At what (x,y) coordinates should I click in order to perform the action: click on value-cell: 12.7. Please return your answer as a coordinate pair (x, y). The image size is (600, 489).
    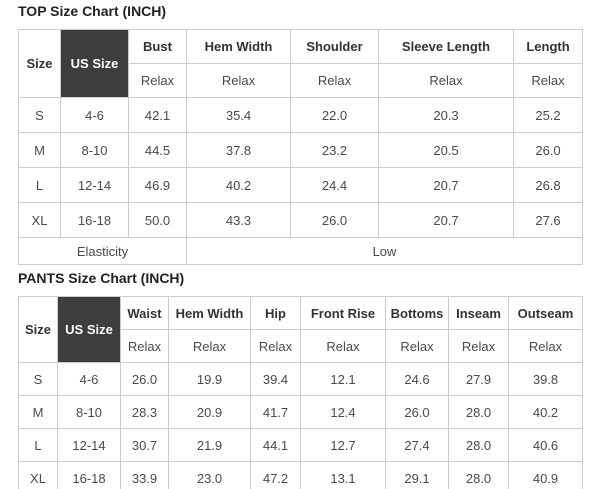
    Looking at the image, I should click on (343, 445).